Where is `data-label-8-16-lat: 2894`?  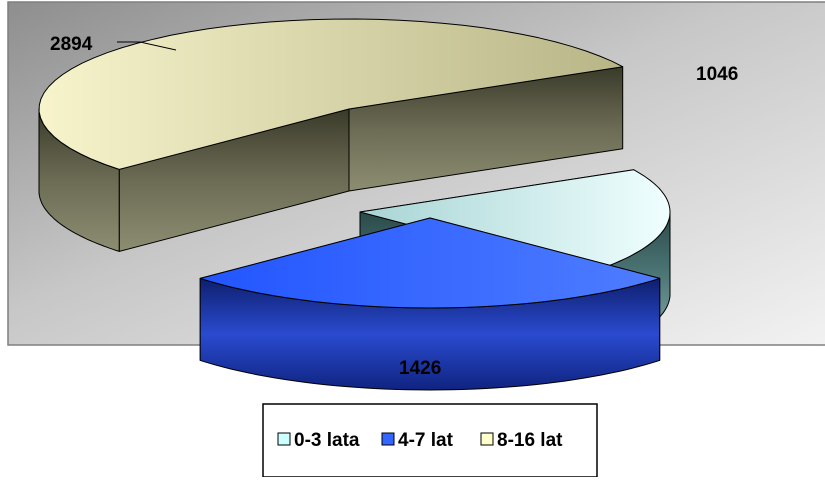 data-label-8-16-lat: 2894 is located at coordinates (71, 44).